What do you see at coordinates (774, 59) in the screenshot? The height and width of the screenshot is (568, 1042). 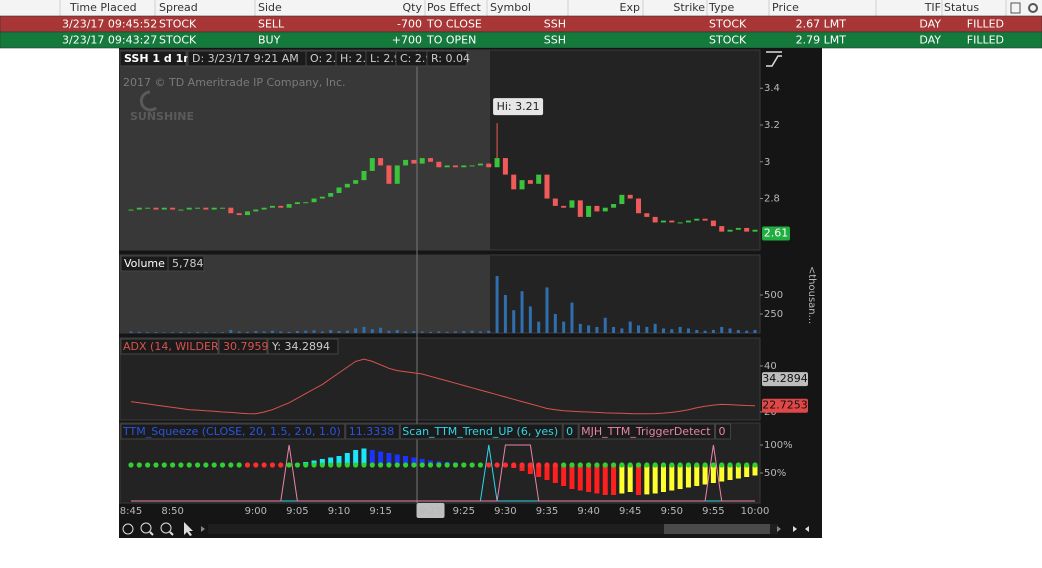 I see `style-icon` at bounding box center [774, 59].